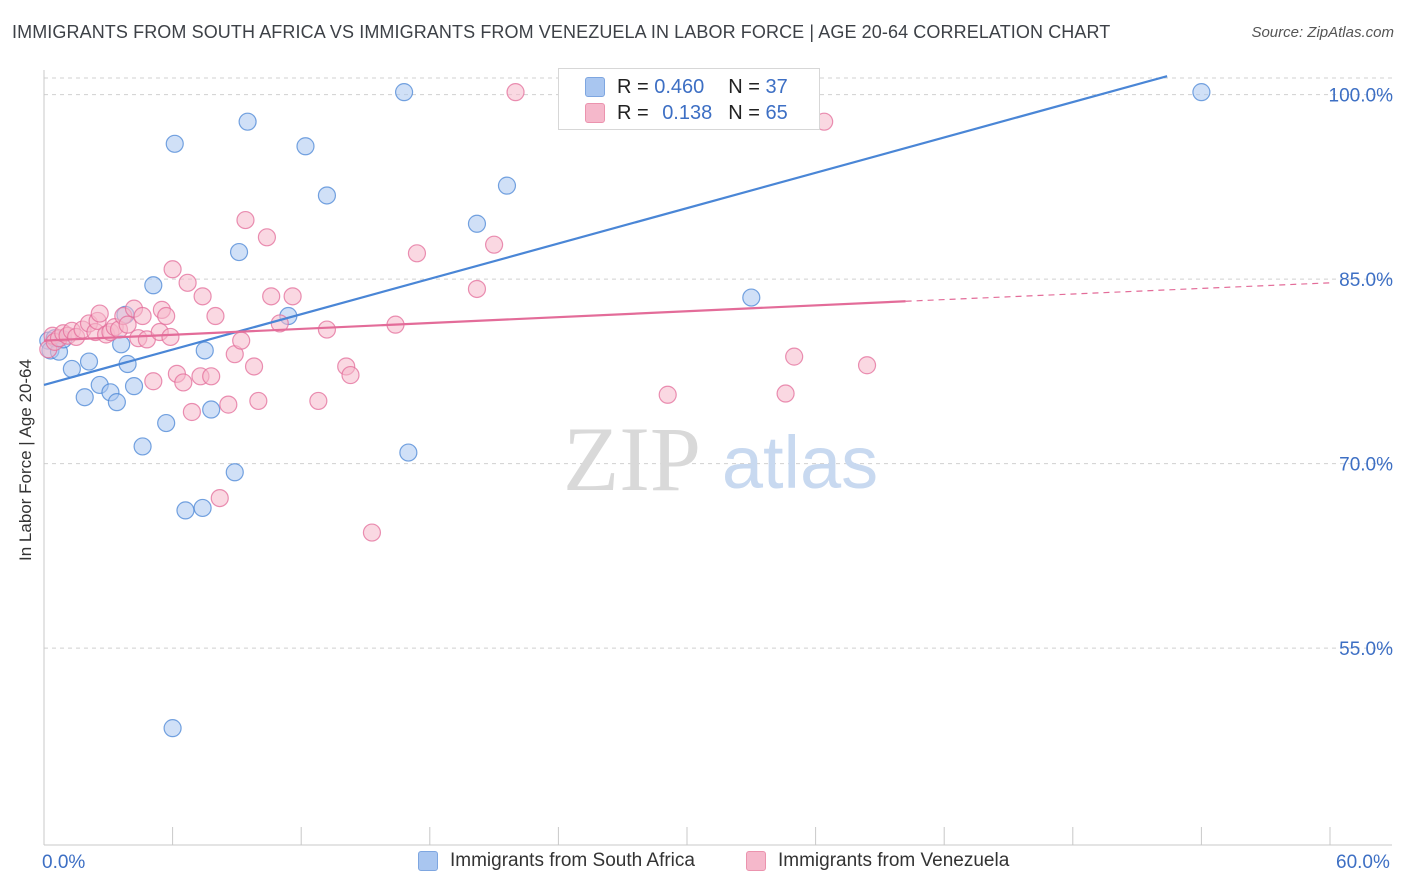 The image size is (1406, 892). I want to click on bottom-legend-south-africa: Immigrants from South Africa, so click(556, 861).